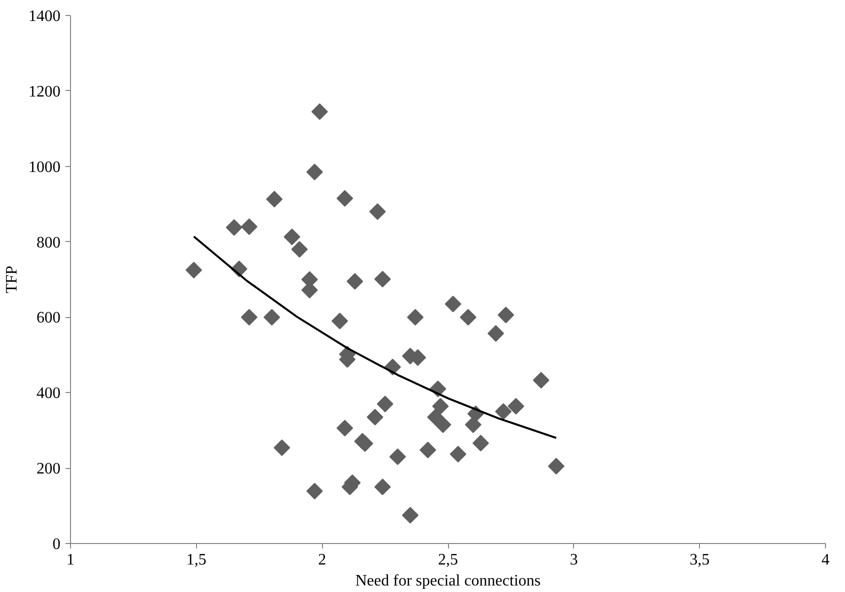 The width and height of the screenshot is (845, 592). Describe the element at coordinates (448, 560) in the screenshot. I see `x-tick-label: 2,5` at that location.